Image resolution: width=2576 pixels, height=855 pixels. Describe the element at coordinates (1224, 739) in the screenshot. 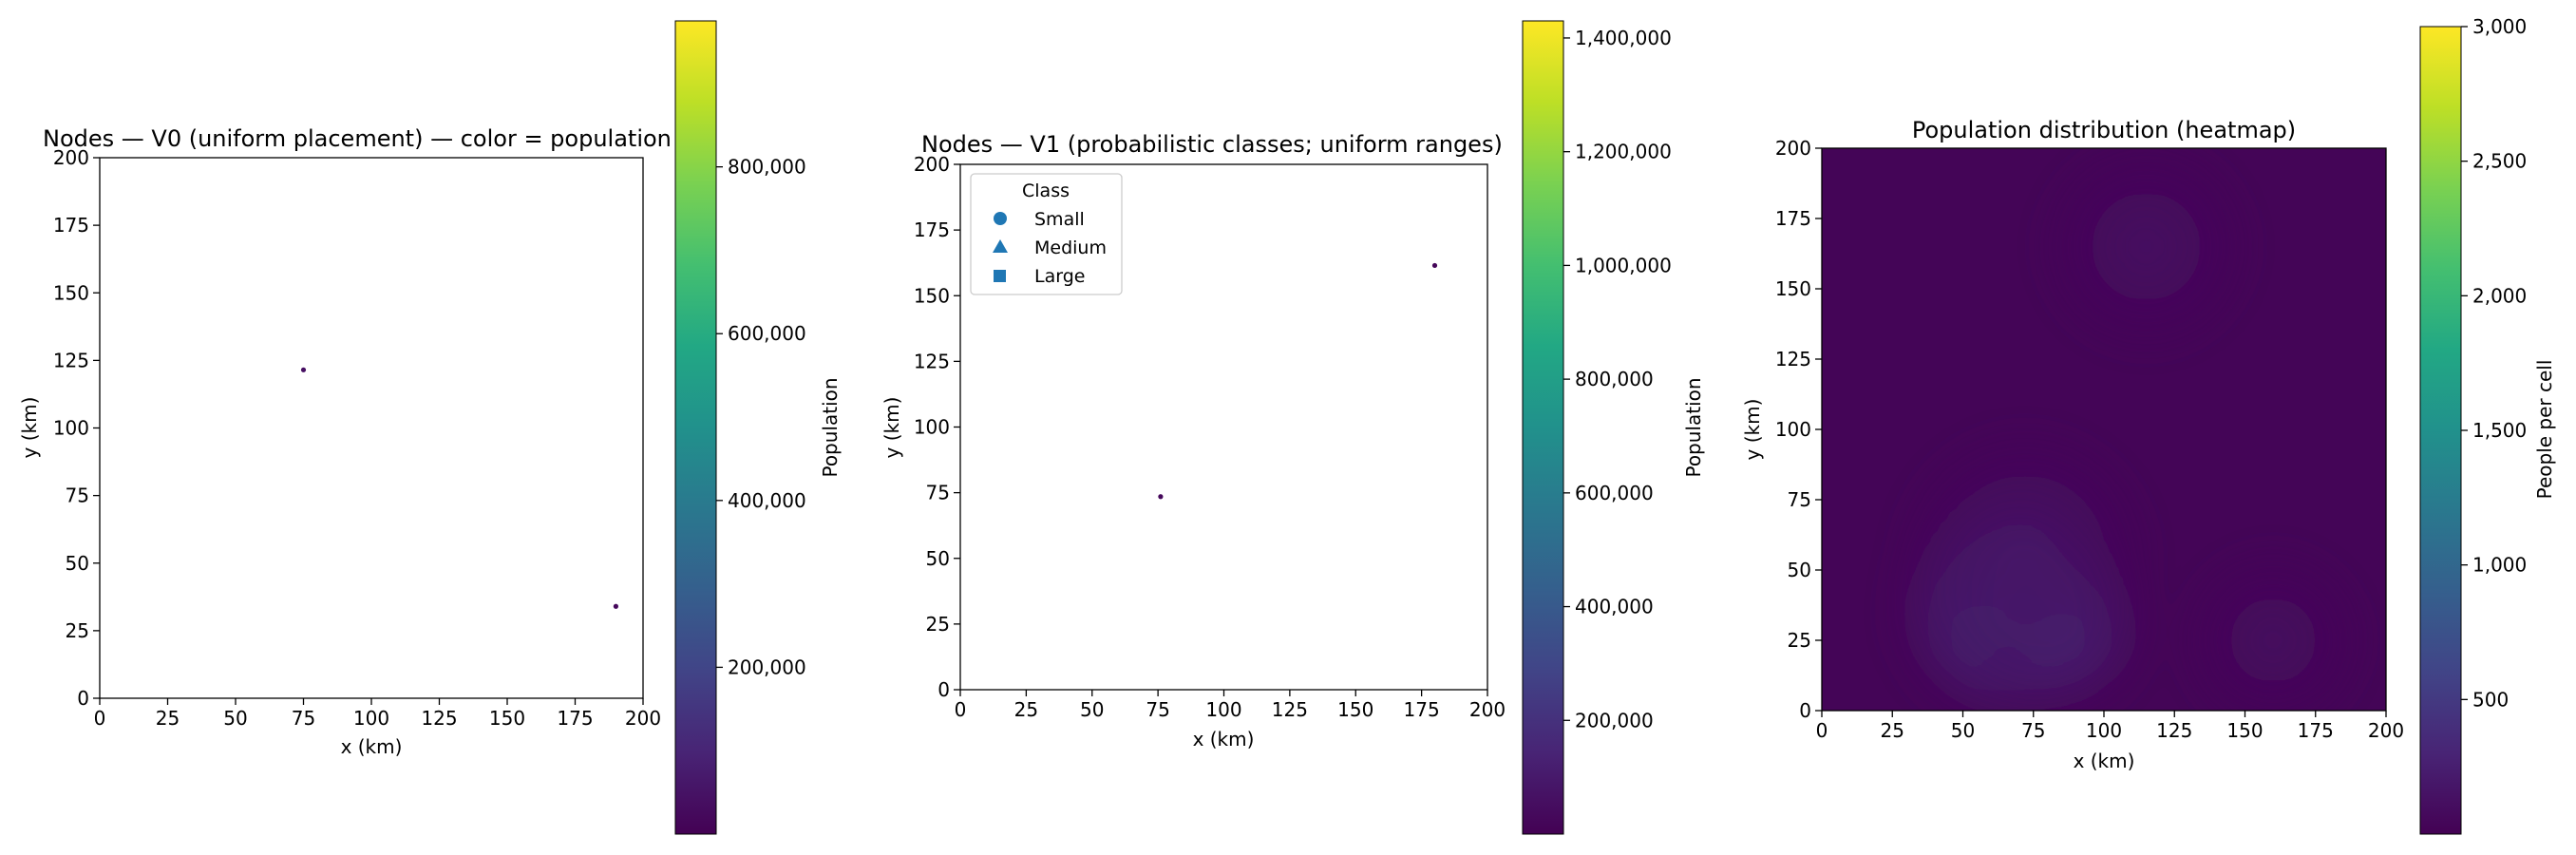

I see `panel-v1-xlabel: x (km)` at that location.